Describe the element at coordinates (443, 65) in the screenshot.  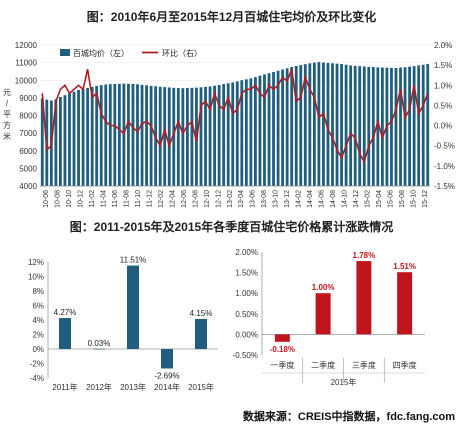
I see `y2-tick-label: 1.5%` at that location.